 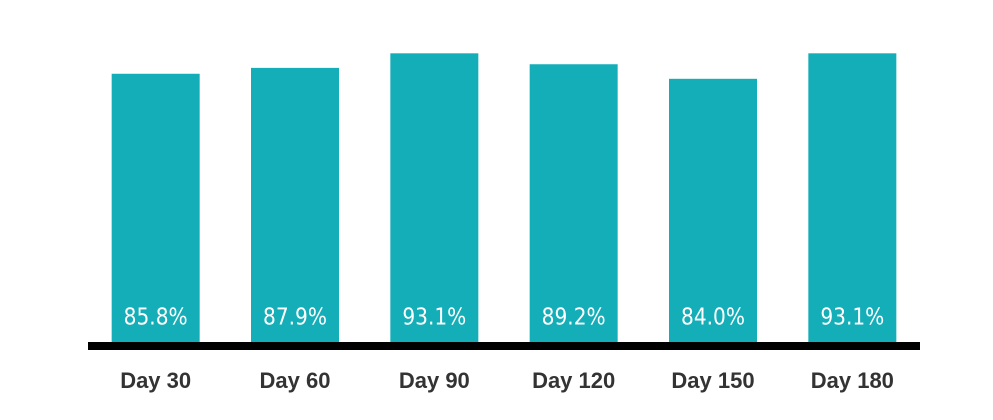 What do you see at coordinates (852, 380) in the screenshot?
I see `x-tick-label: Day 180` at bounding box center [852, 380].